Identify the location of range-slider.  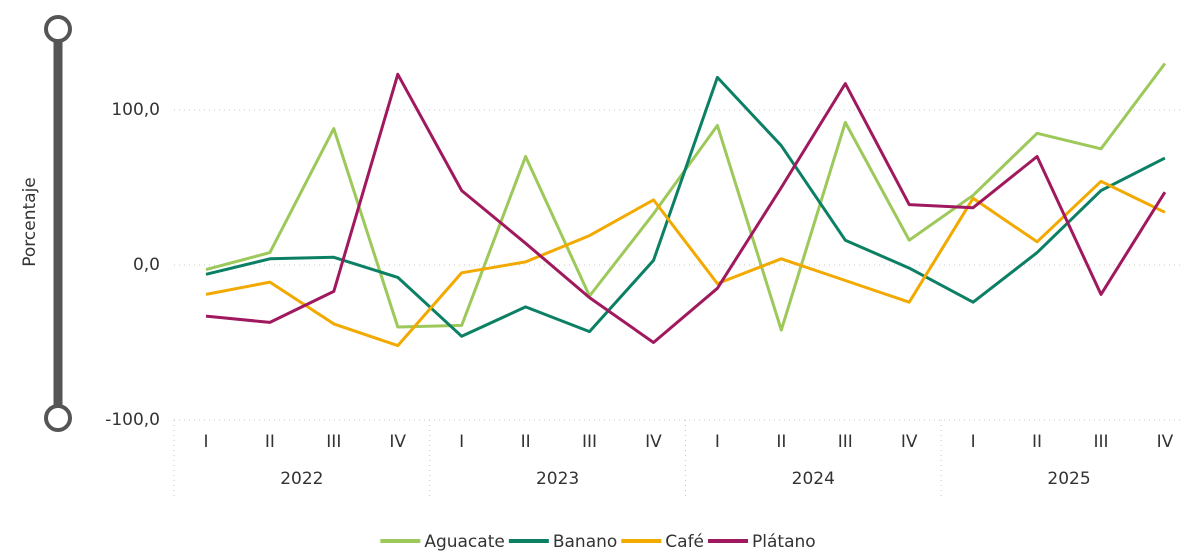
(58, 223).